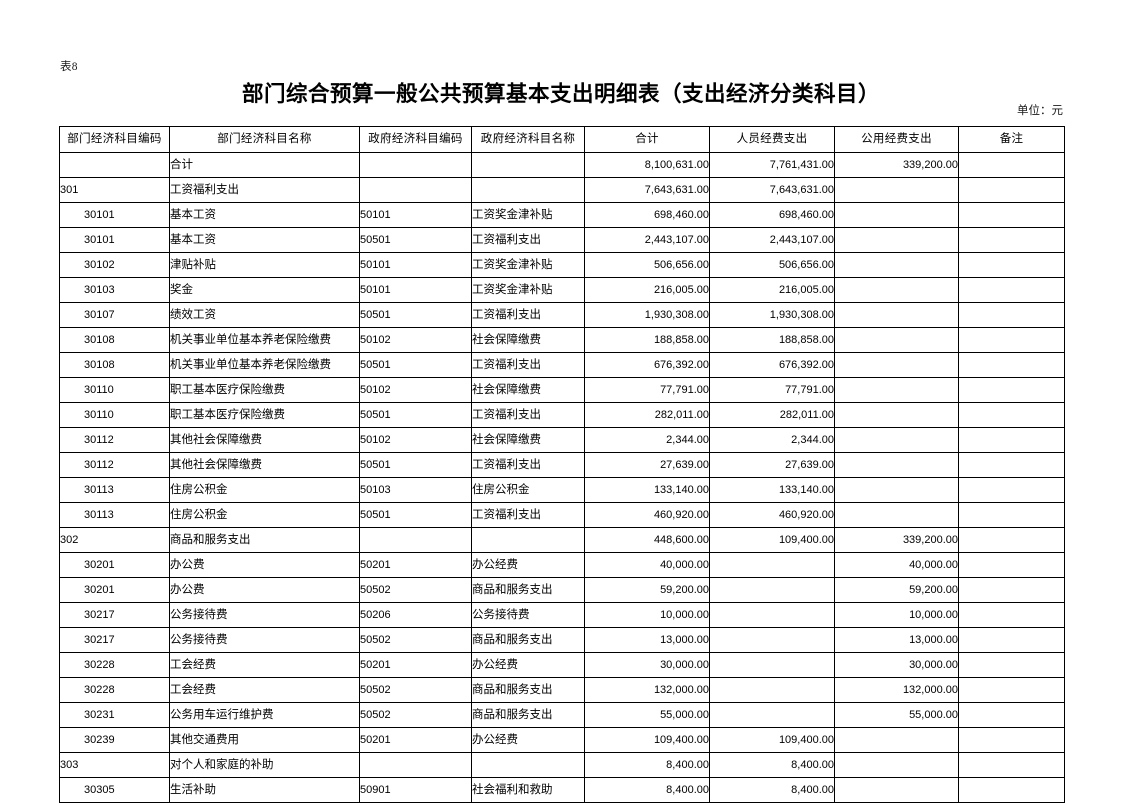  I want to click on cell-personnel: 460,920.00, so click(772, 515).